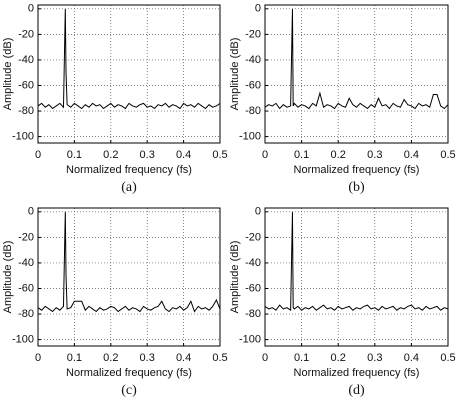 This screenshot has width=474, height=408. Describe the element at coordinates (129, 187) in the screenshot. I see `caption: (a)` at that location.